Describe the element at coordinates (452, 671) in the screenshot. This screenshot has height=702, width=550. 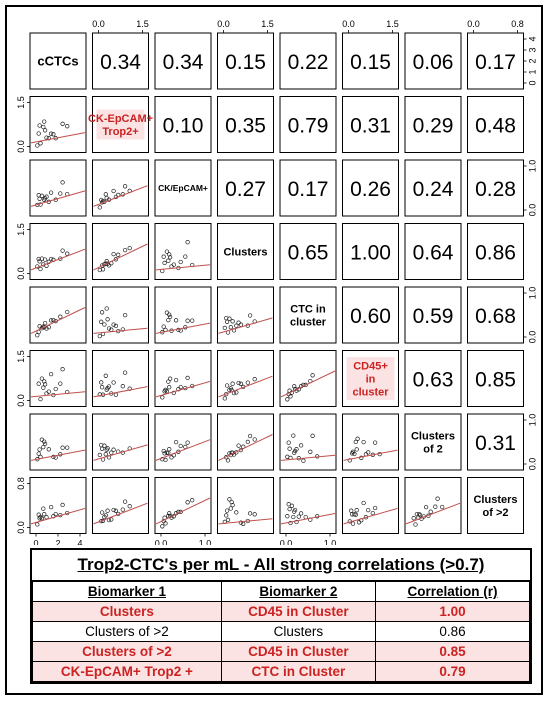
I see `cell-correlation: 0.79` at that location.